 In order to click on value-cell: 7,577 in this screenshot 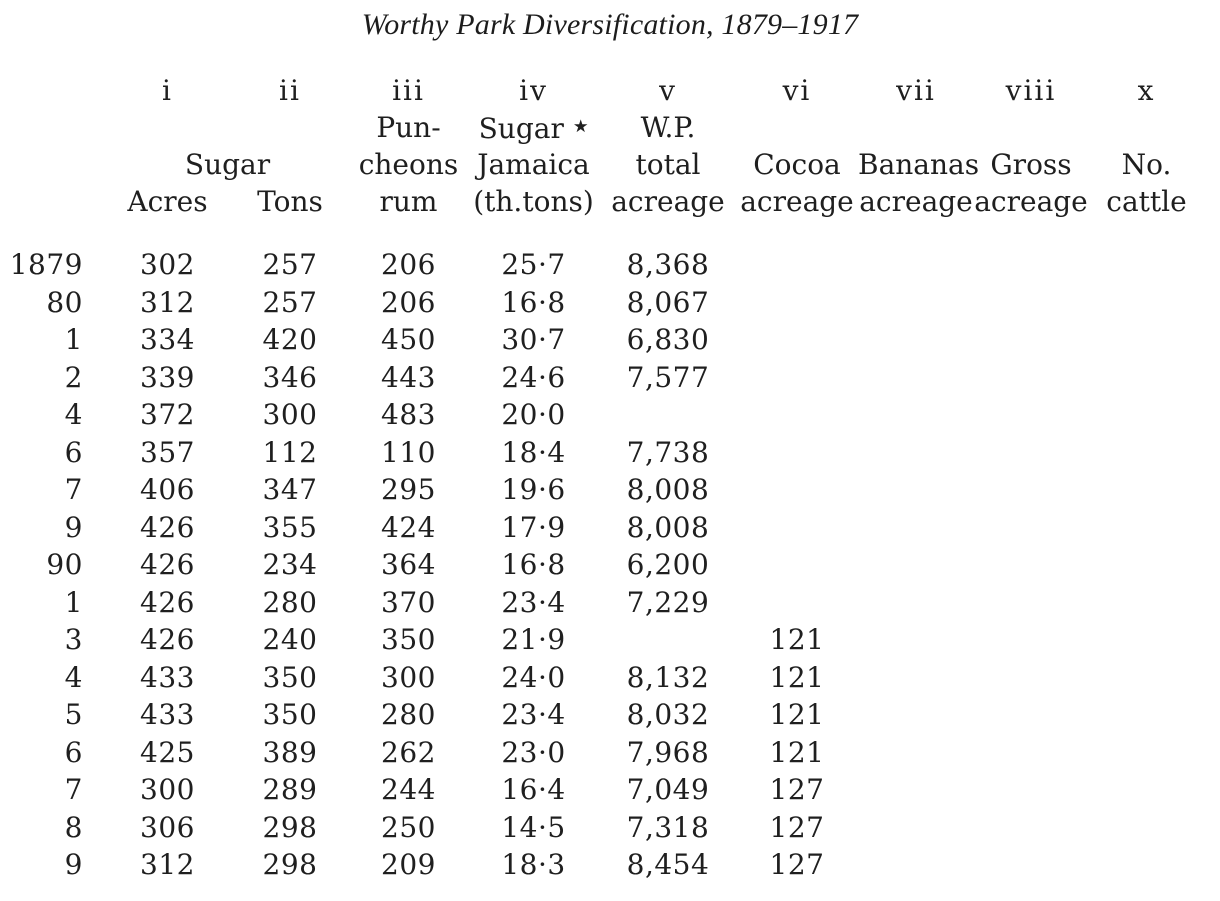, I will do `click(668, 377)`.